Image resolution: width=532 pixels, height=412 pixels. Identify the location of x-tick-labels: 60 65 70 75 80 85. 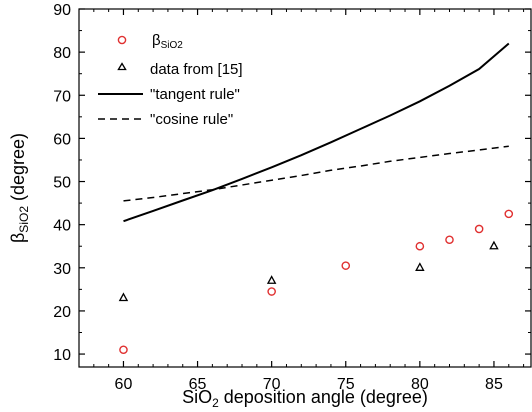
(309, 384).